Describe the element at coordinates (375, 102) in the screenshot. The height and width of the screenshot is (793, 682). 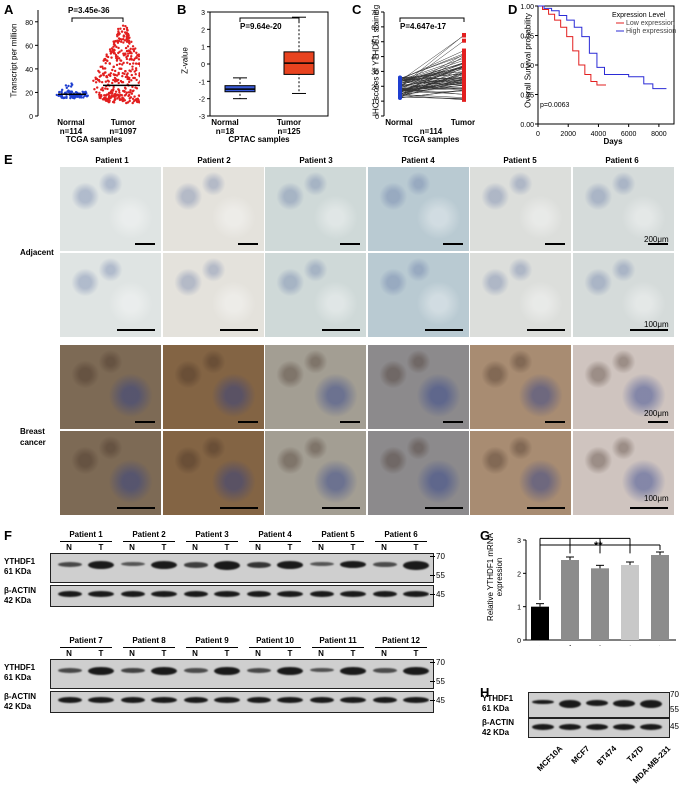
I see `c-ytick-label: 10` at that location.